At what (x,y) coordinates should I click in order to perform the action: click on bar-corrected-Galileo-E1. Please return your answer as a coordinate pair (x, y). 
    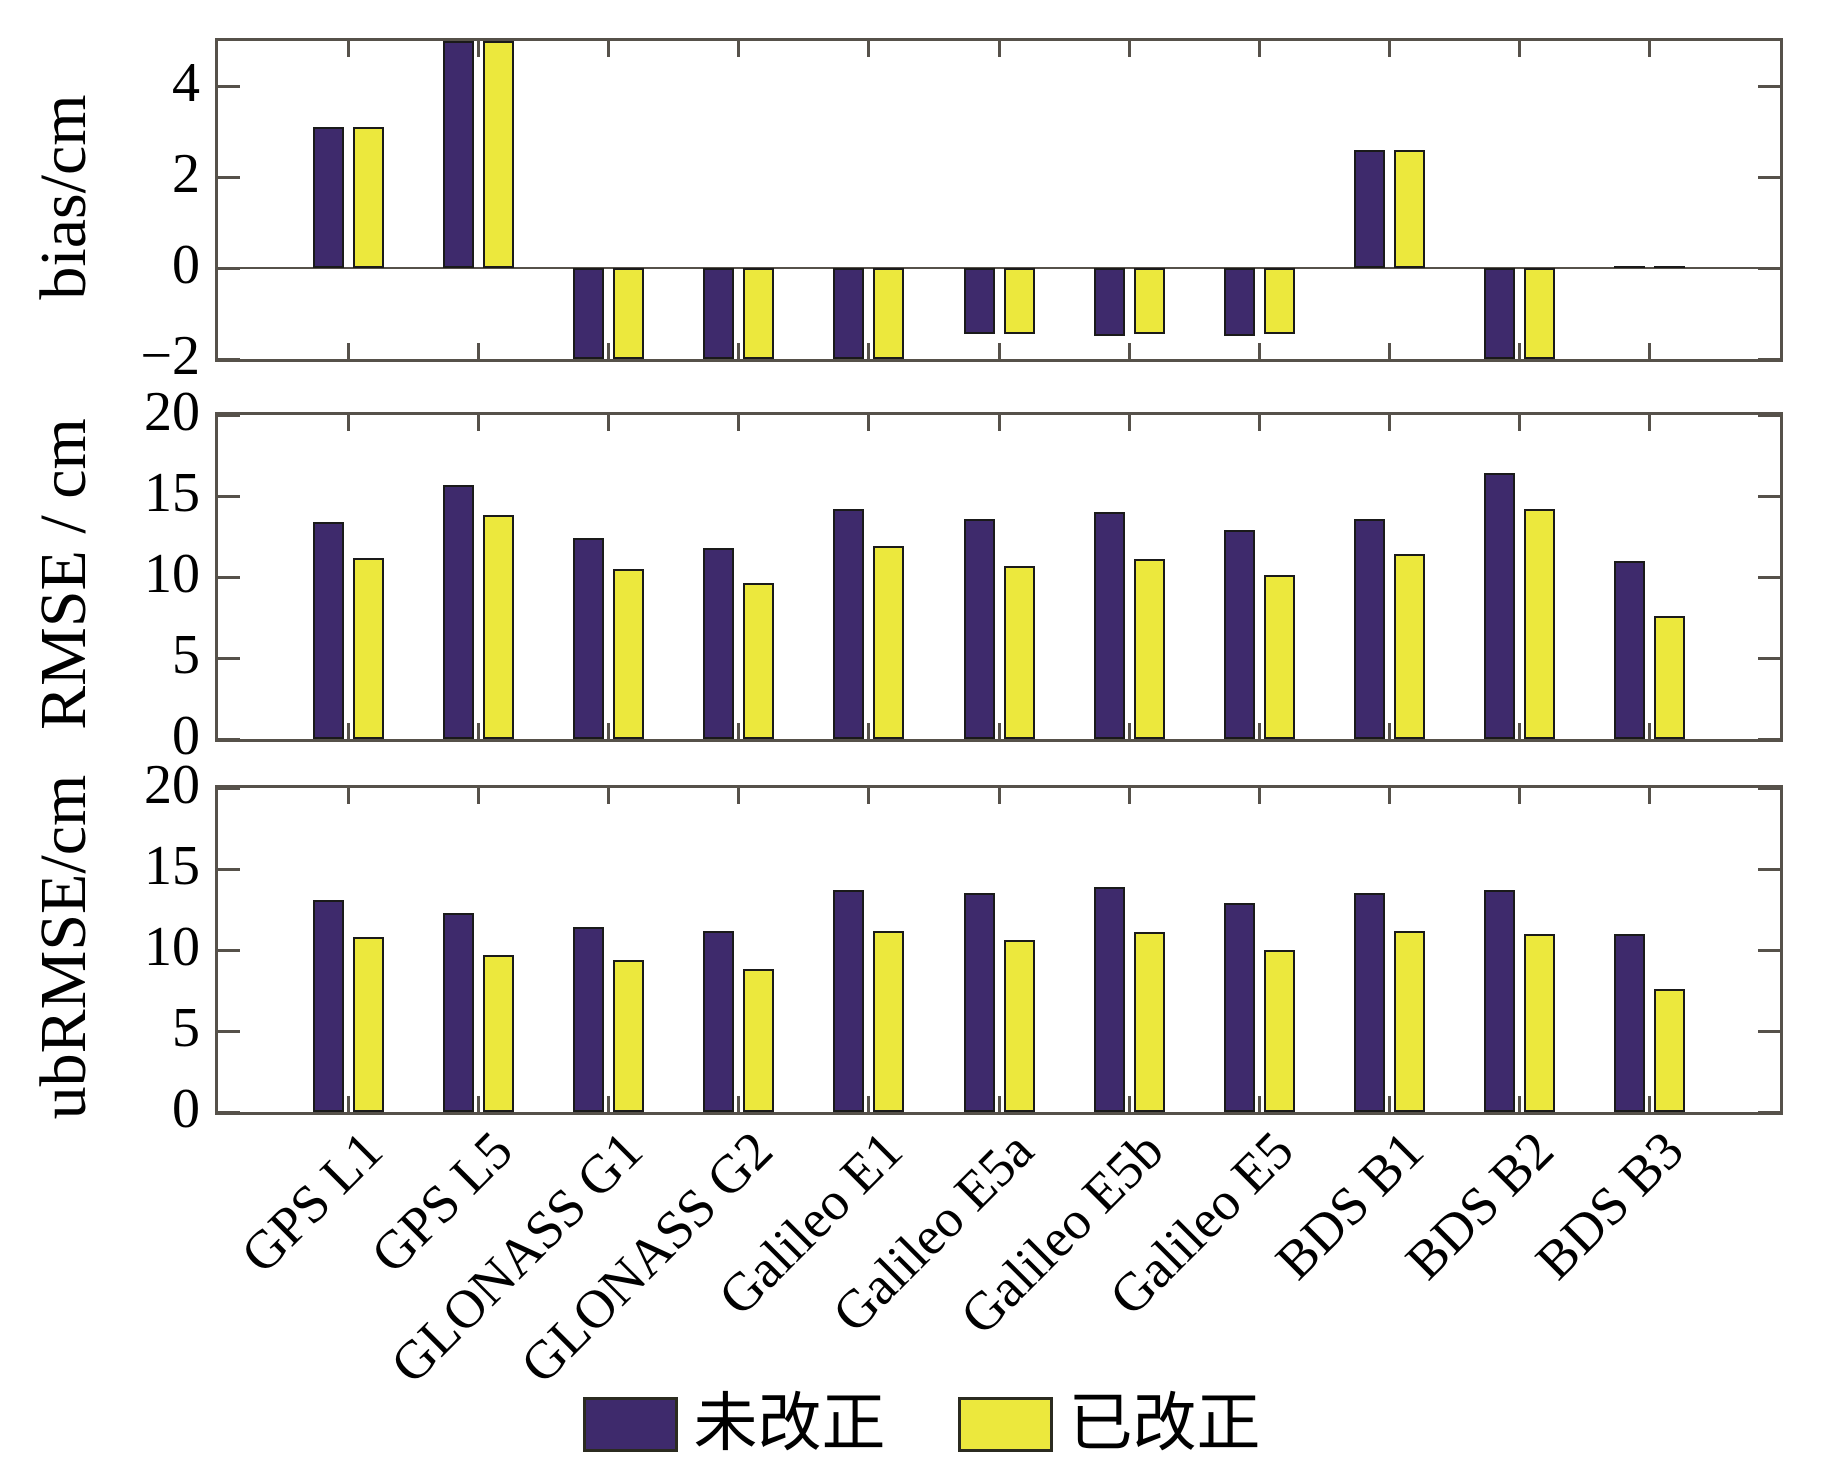
    Looking at the image, I should click on (889, 642).